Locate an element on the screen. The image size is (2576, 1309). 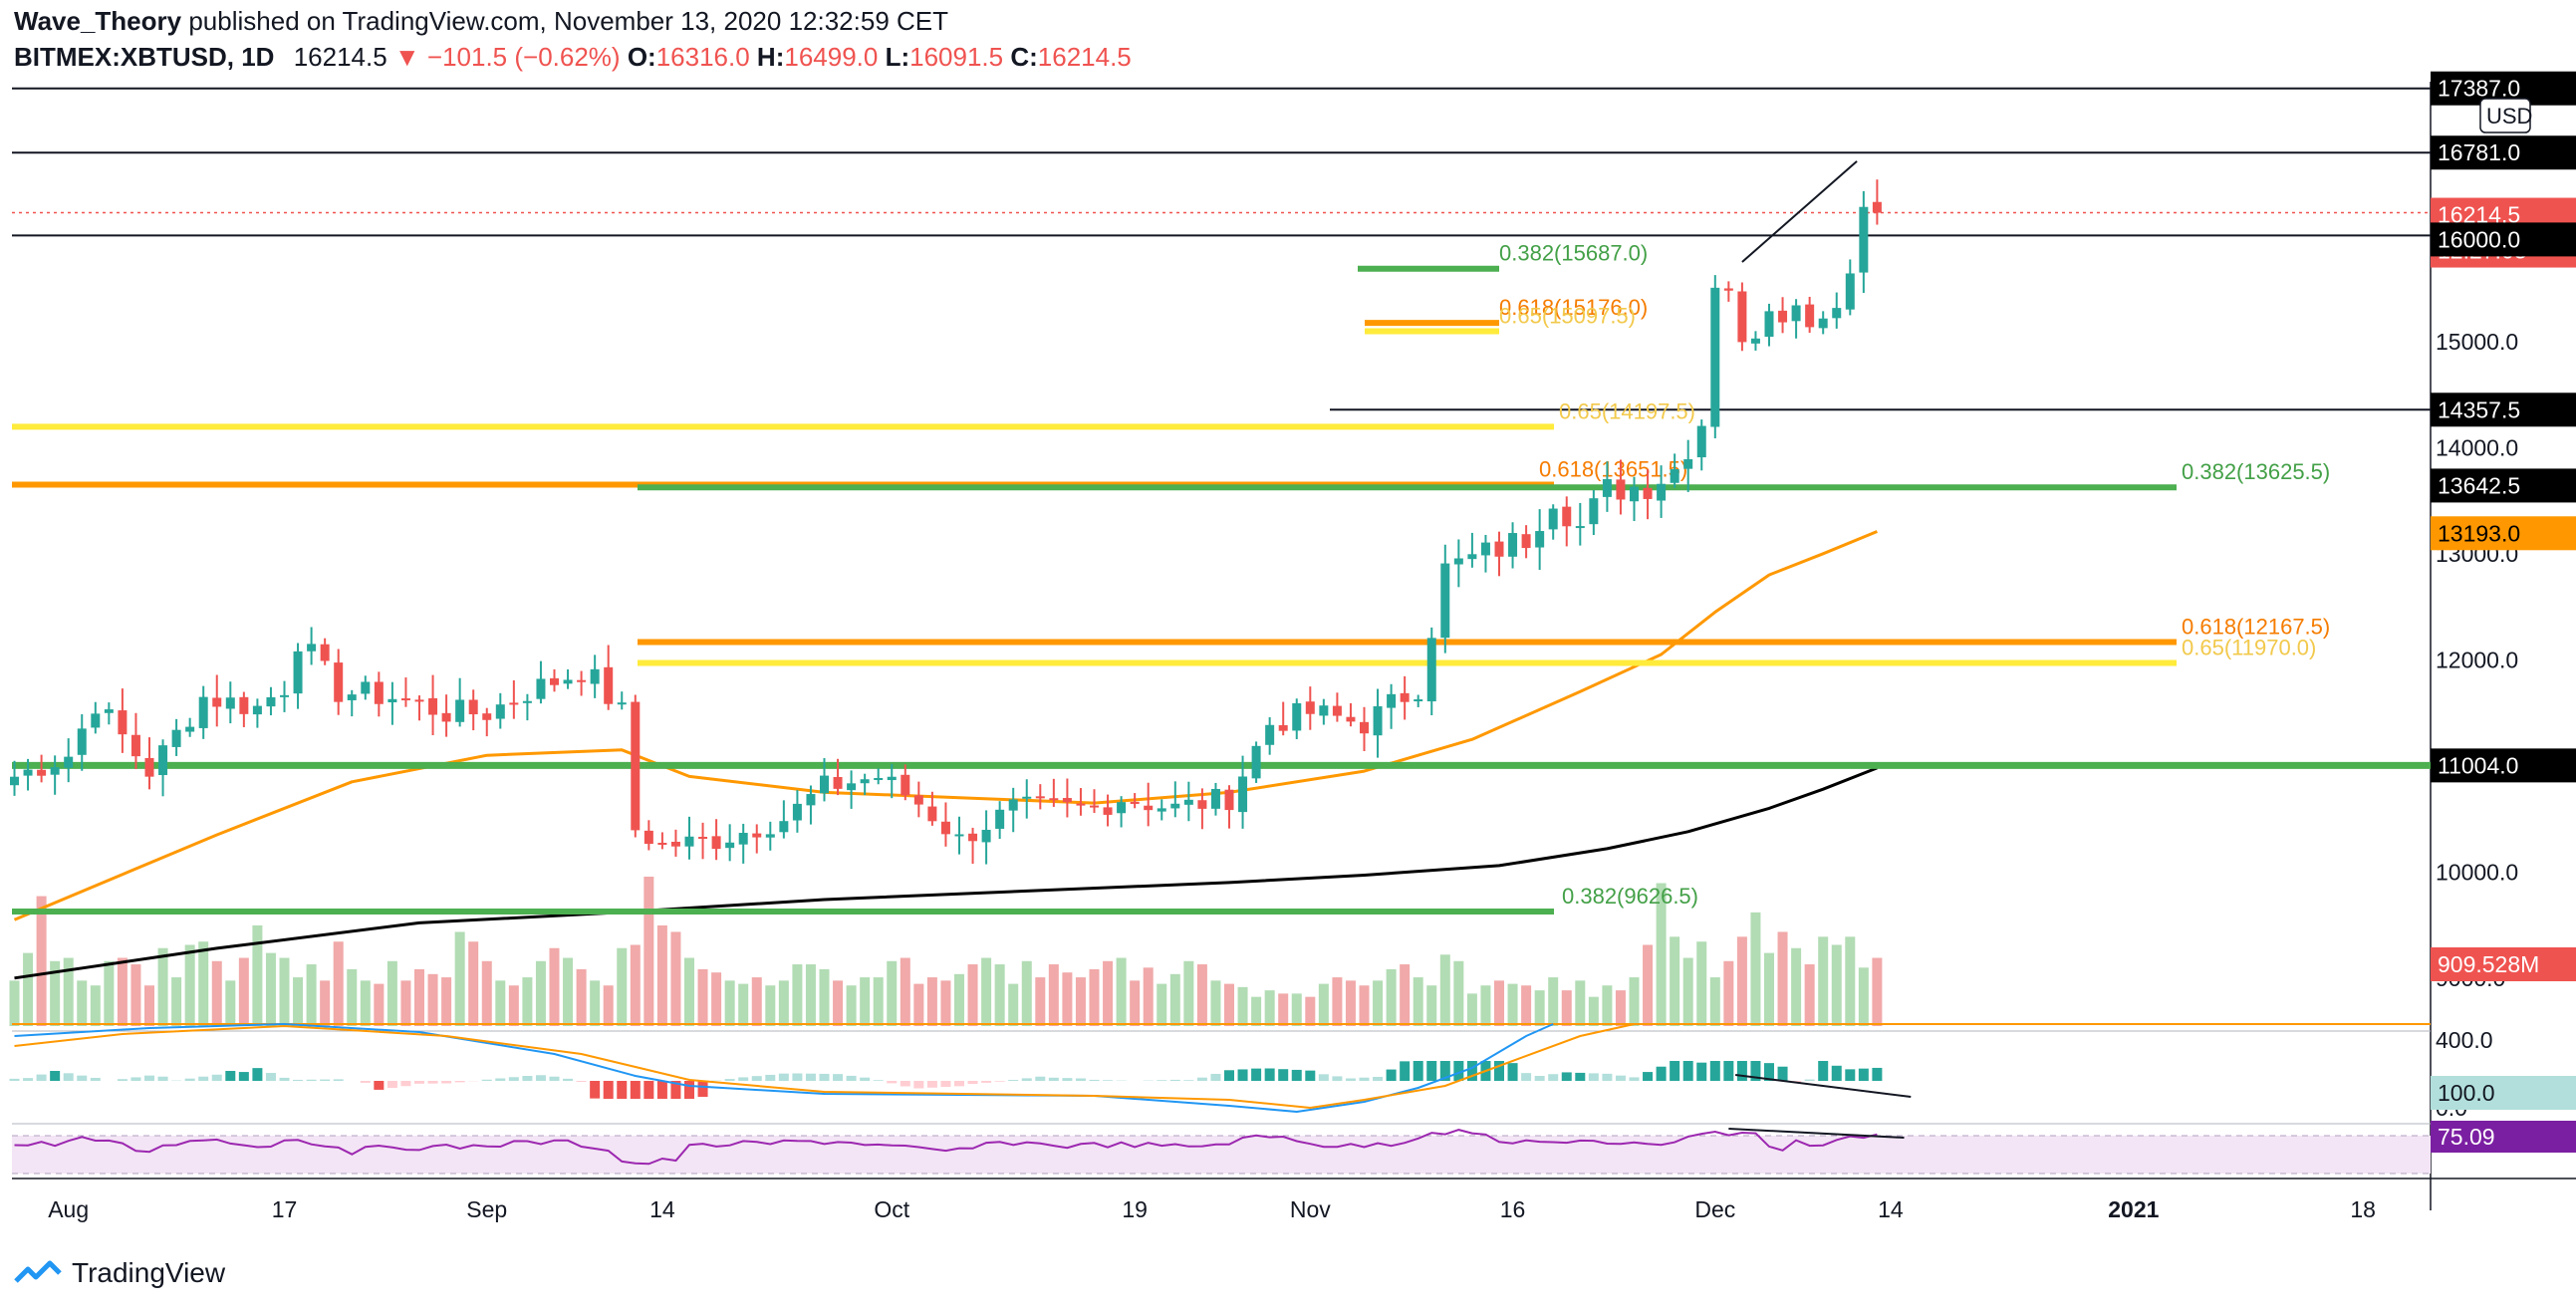
time-tick-label: 2021 is located at coordinates (2133, 1209).